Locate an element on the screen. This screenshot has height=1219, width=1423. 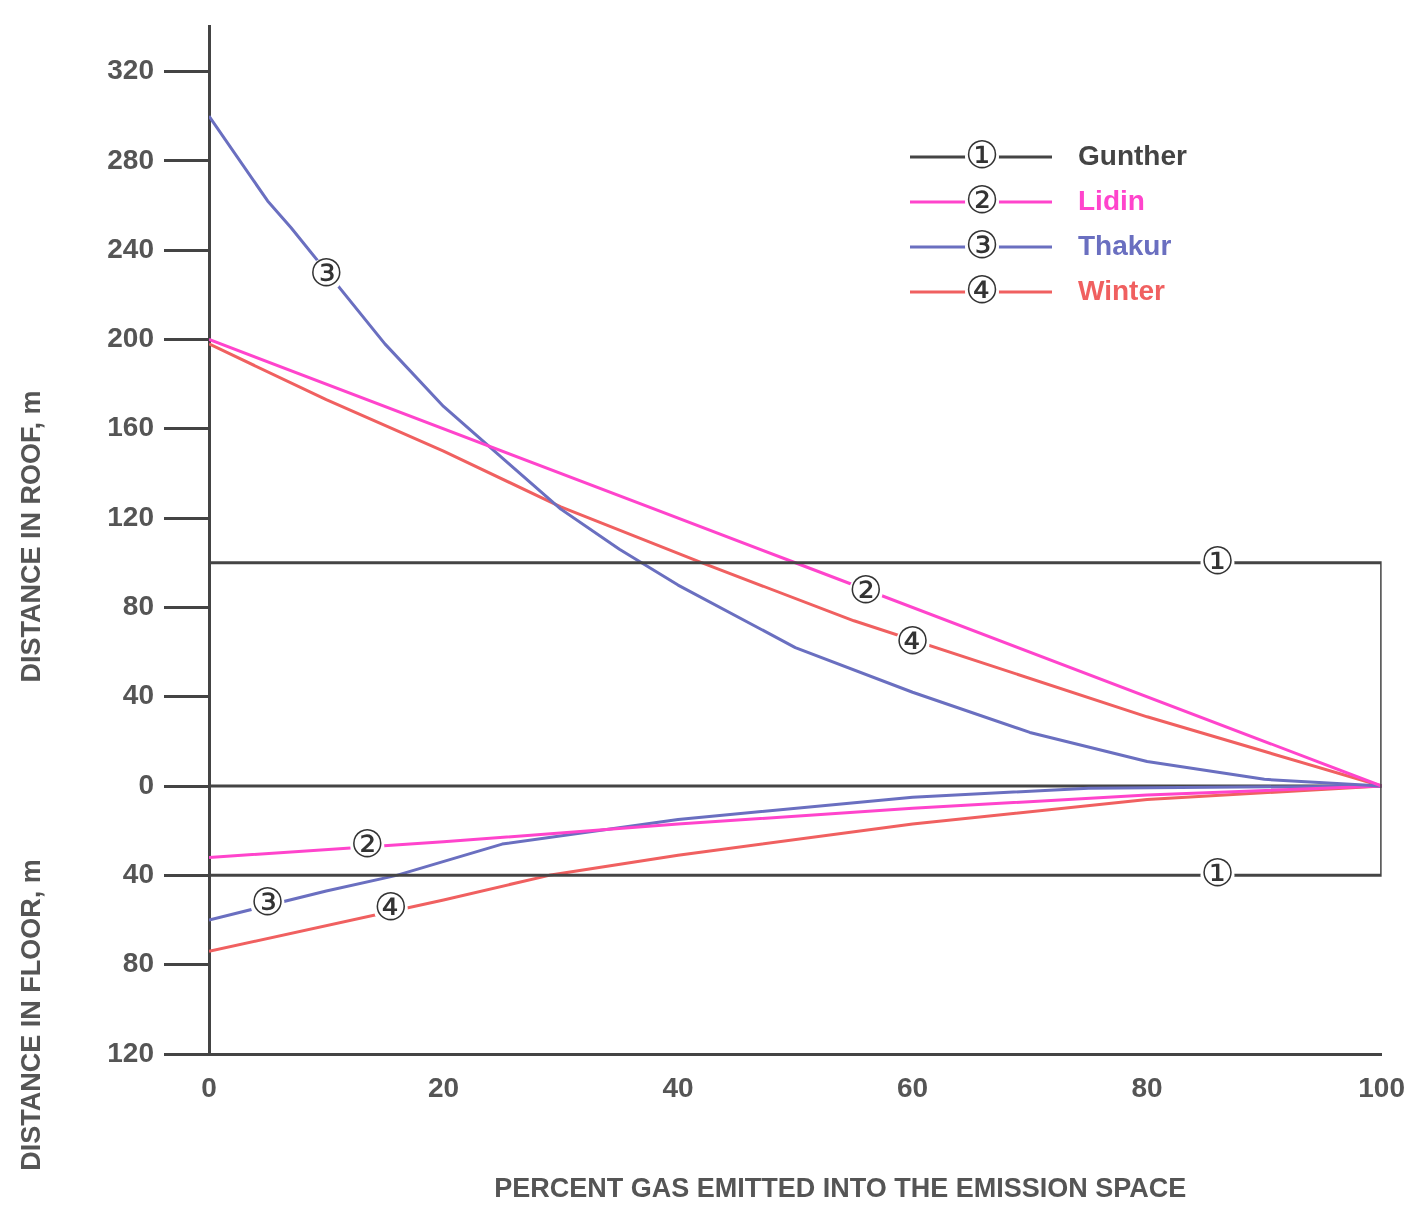
x-axis-title: PERCENT GAS EMITTED INTO THE EMISSION SPACE is located at coordinates (840, 1188).